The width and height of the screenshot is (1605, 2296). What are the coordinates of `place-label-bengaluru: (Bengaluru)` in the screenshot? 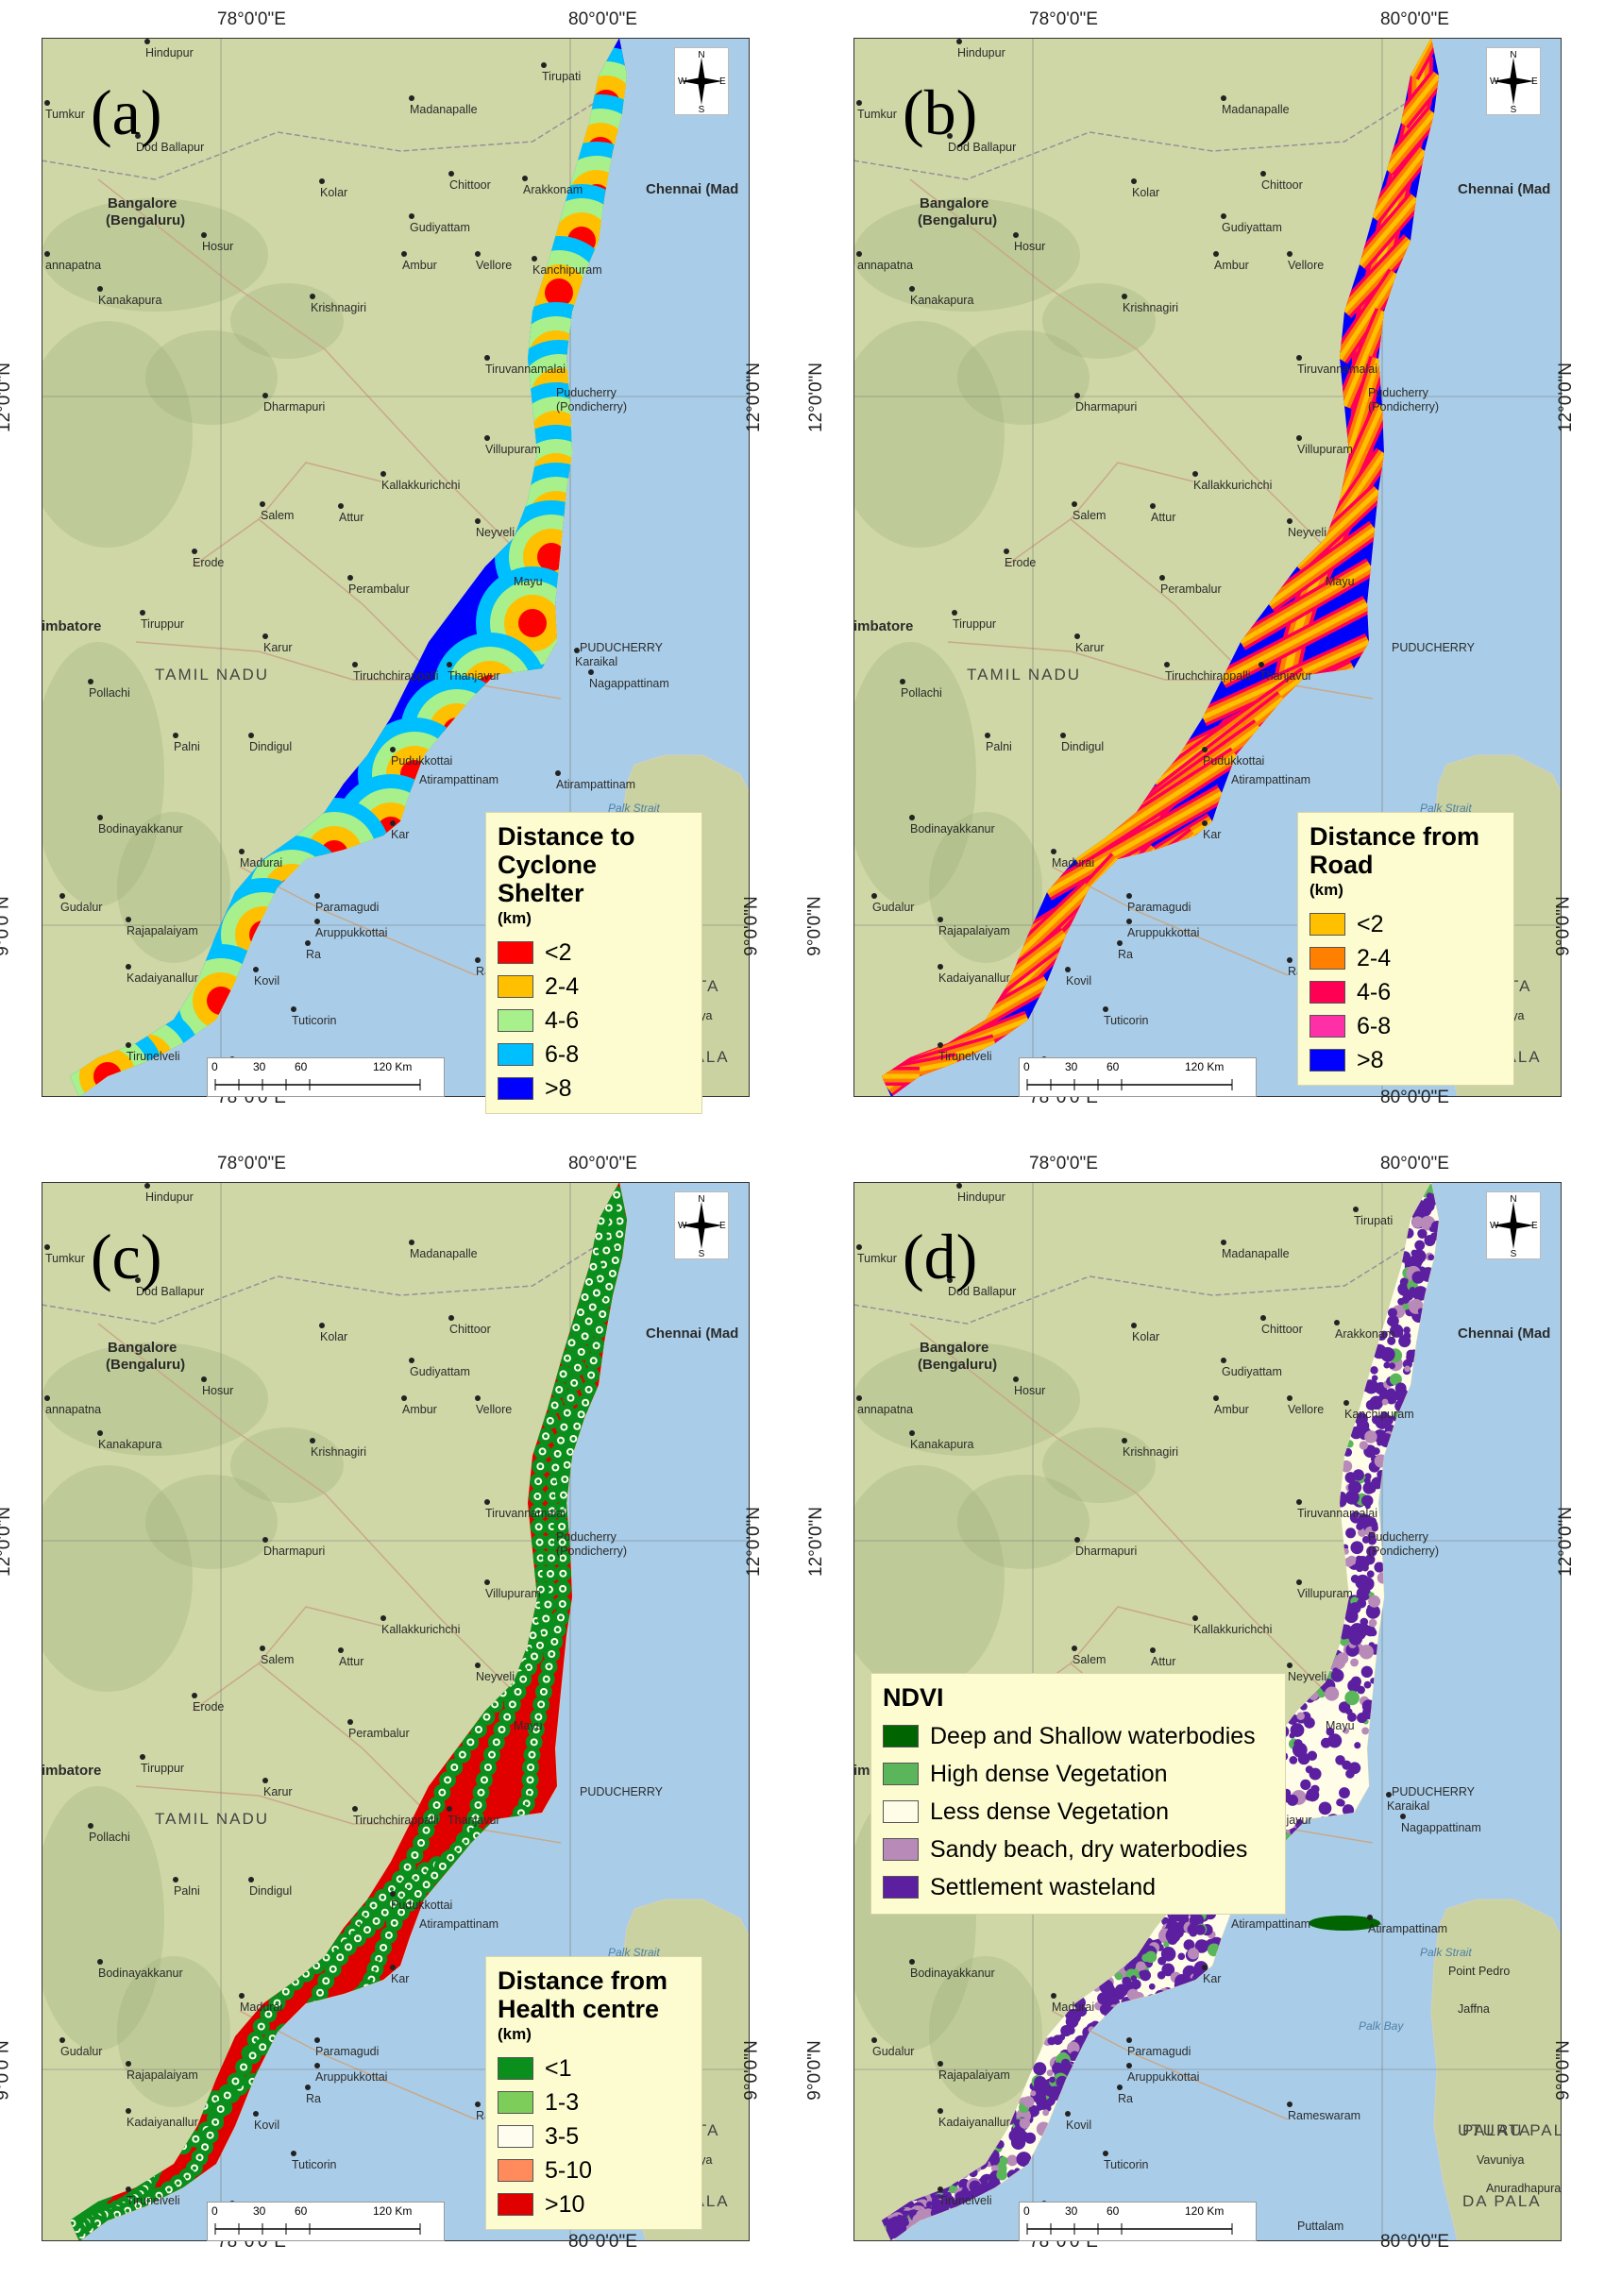 It's located at (957, 1365).